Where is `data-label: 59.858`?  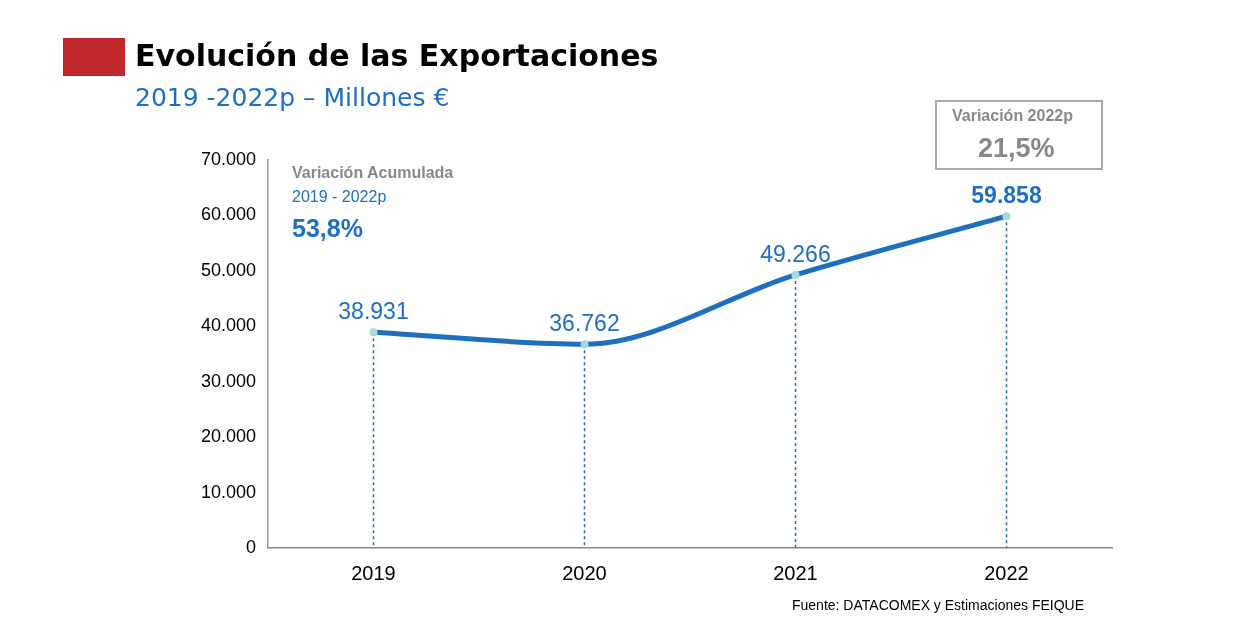 data-label: 59.858 is located at coordinates (1006, 195).